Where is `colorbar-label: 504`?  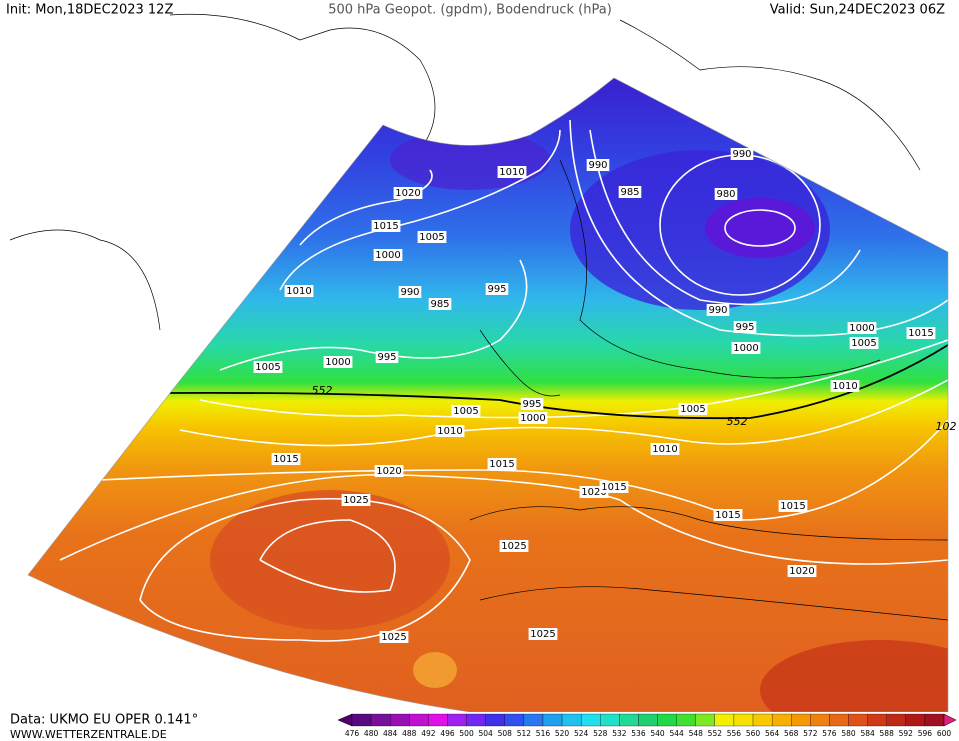
colorbar-label: 504 is located at coordinates (486, 733).